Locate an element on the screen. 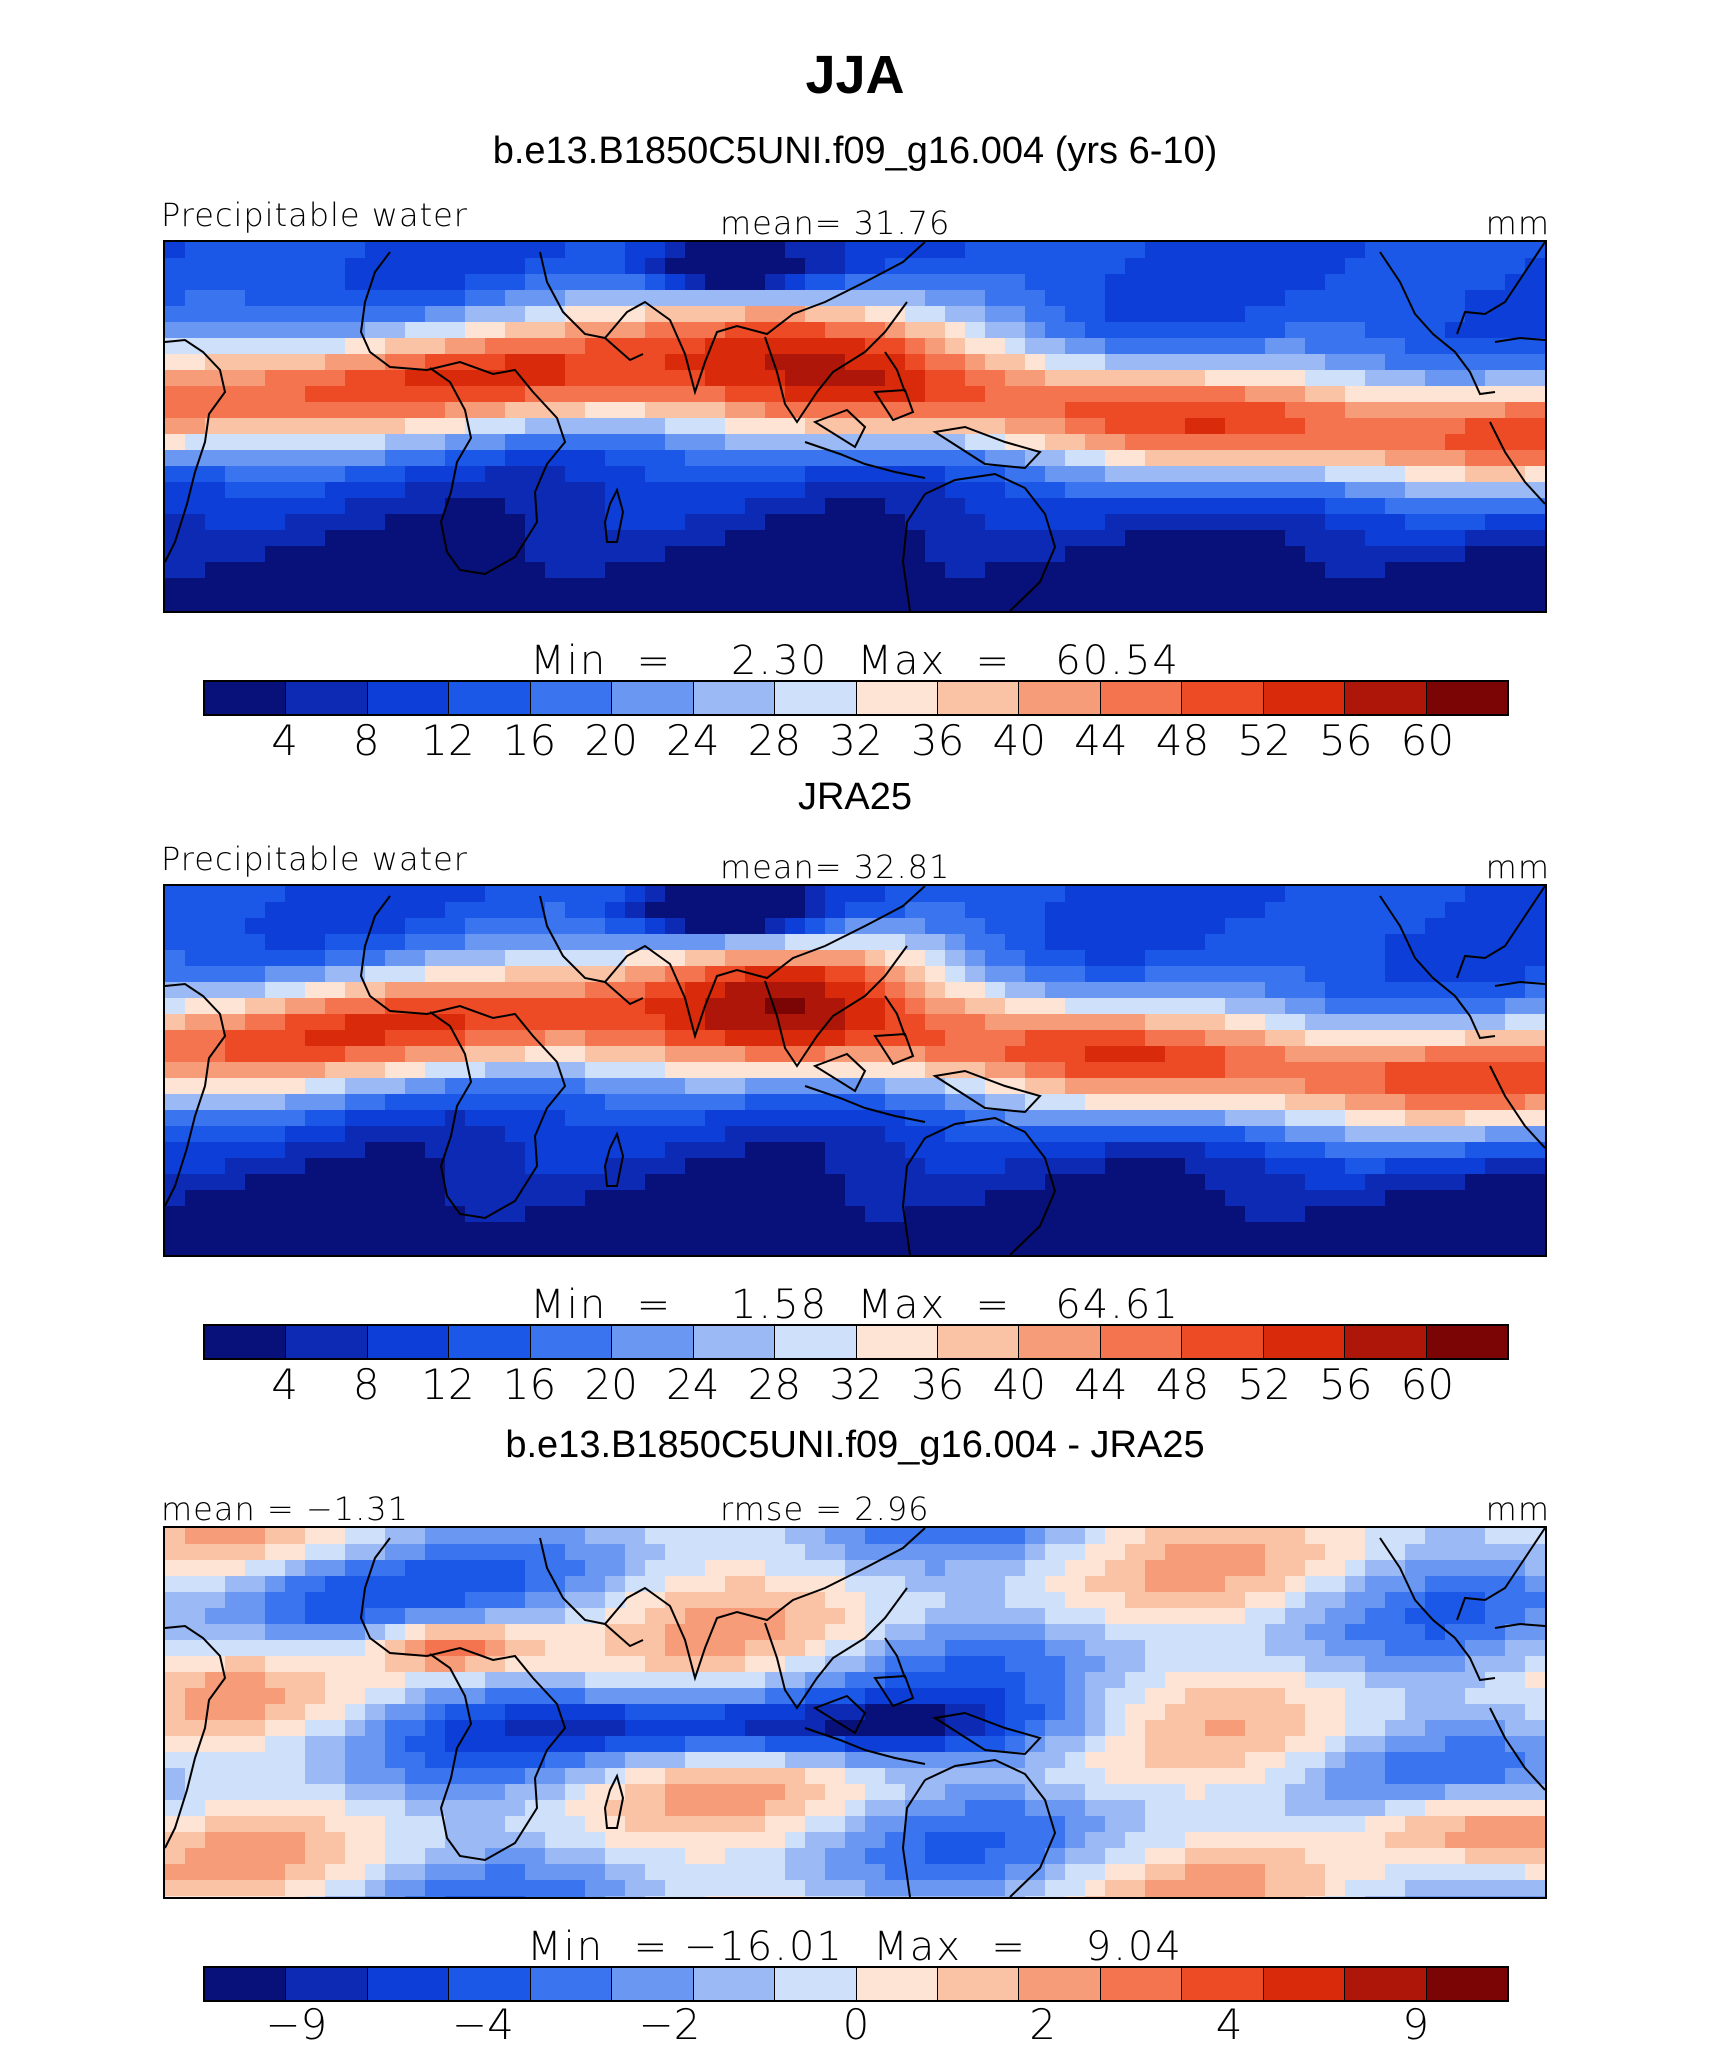 This screenshot has height=2050, width=1710. map-field is located at coordinates (855, 1070).